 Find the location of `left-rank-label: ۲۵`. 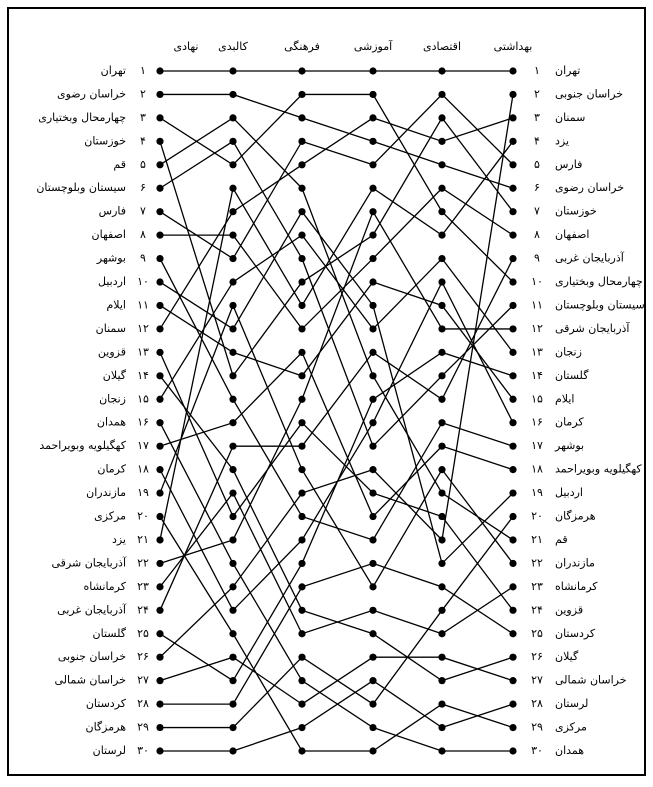

left-rank-label: ۲۵ is located at coordinates (143, 633).